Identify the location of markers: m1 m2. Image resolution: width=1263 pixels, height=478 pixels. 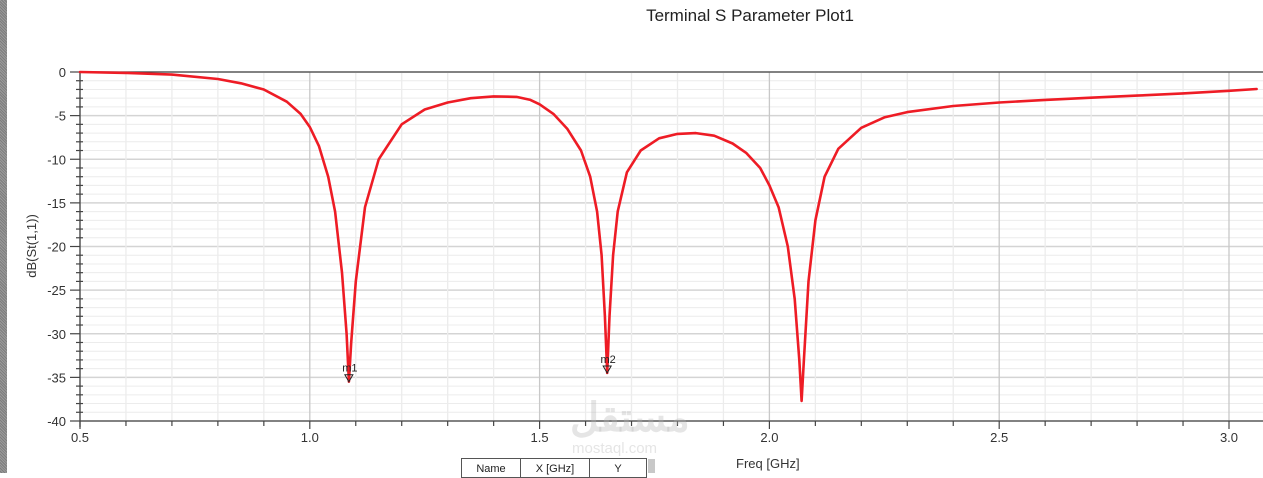
(479, 368).